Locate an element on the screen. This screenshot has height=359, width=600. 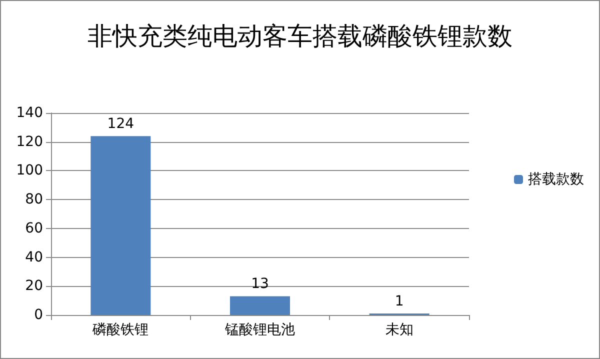
x-tick-label: 锰酸锂电池 is located at coordinates (259, 330).